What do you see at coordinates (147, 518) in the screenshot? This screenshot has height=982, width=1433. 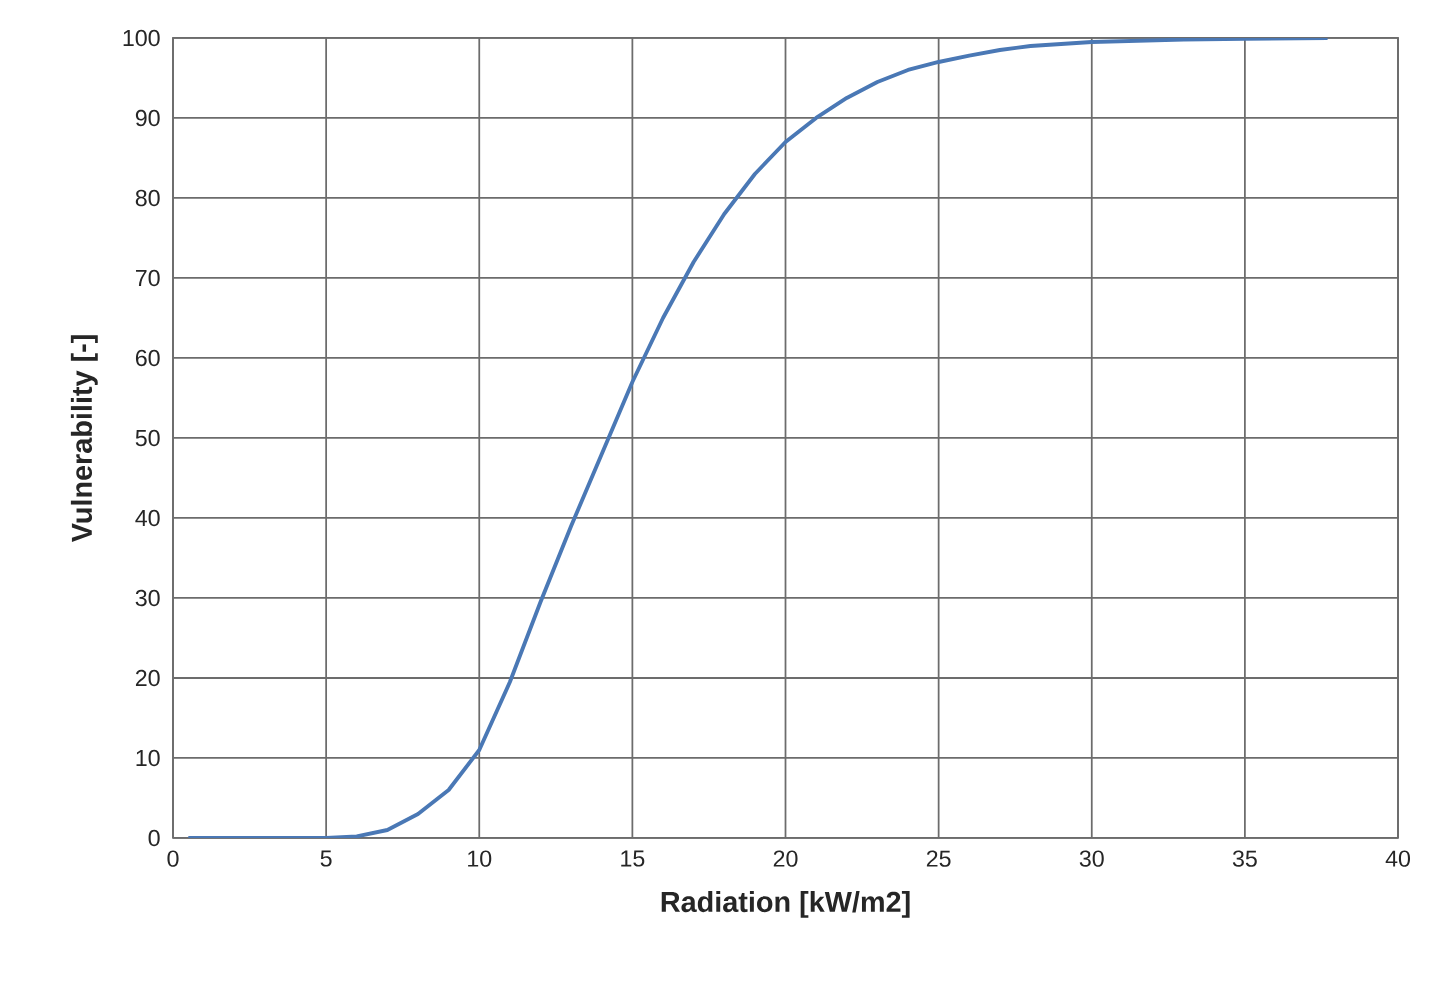 I see `y-tick-label: 40` at bounding box center [147, 518].